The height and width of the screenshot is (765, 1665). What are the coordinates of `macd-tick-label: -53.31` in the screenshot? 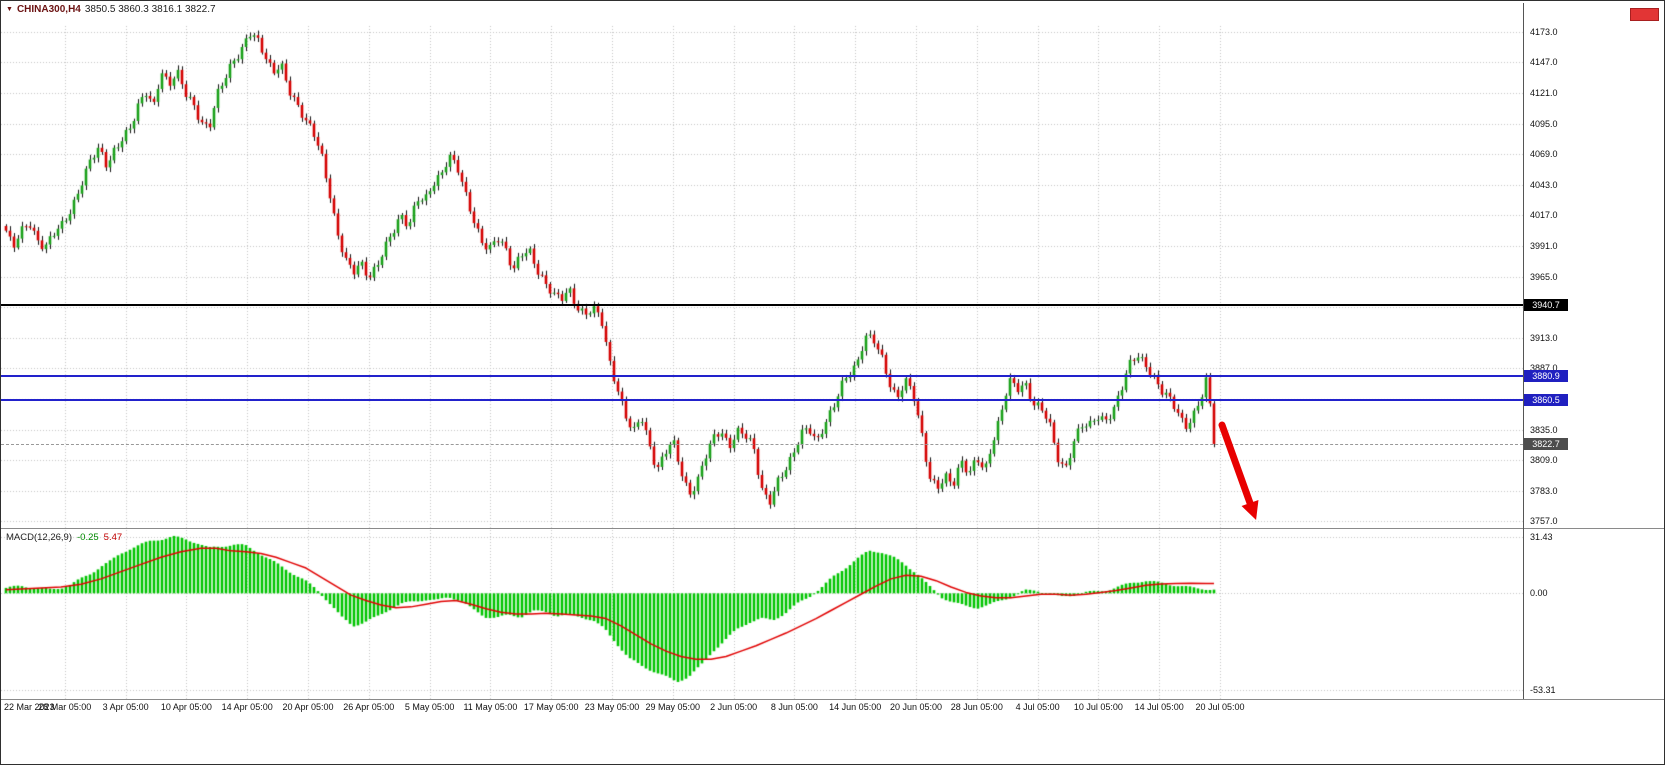 It's located at (1543, 689).